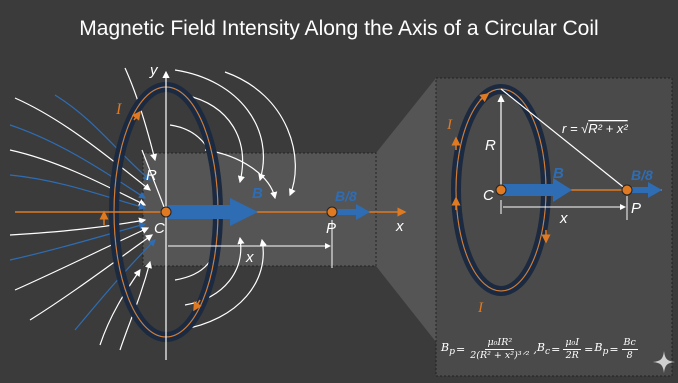 The height and width of the screenshot is (383, 678). I want to click on formula-frac-1: μ₀IR² 2(R² + x²)³ᐟ², so click(499, 349).